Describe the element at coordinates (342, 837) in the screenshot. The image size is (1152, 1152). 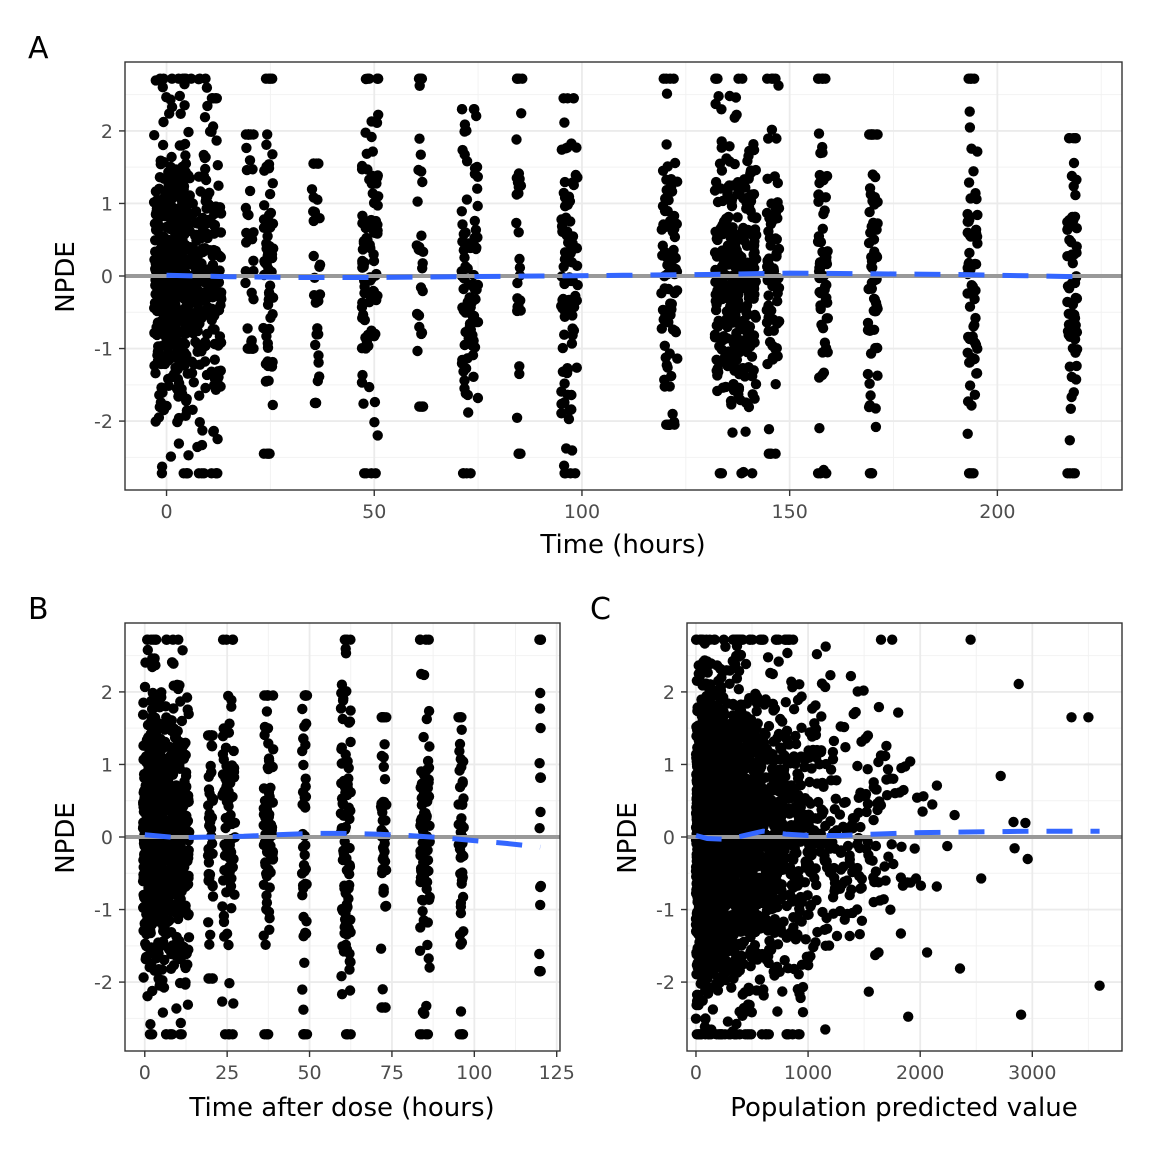
I see `panel-b-points` at that location.